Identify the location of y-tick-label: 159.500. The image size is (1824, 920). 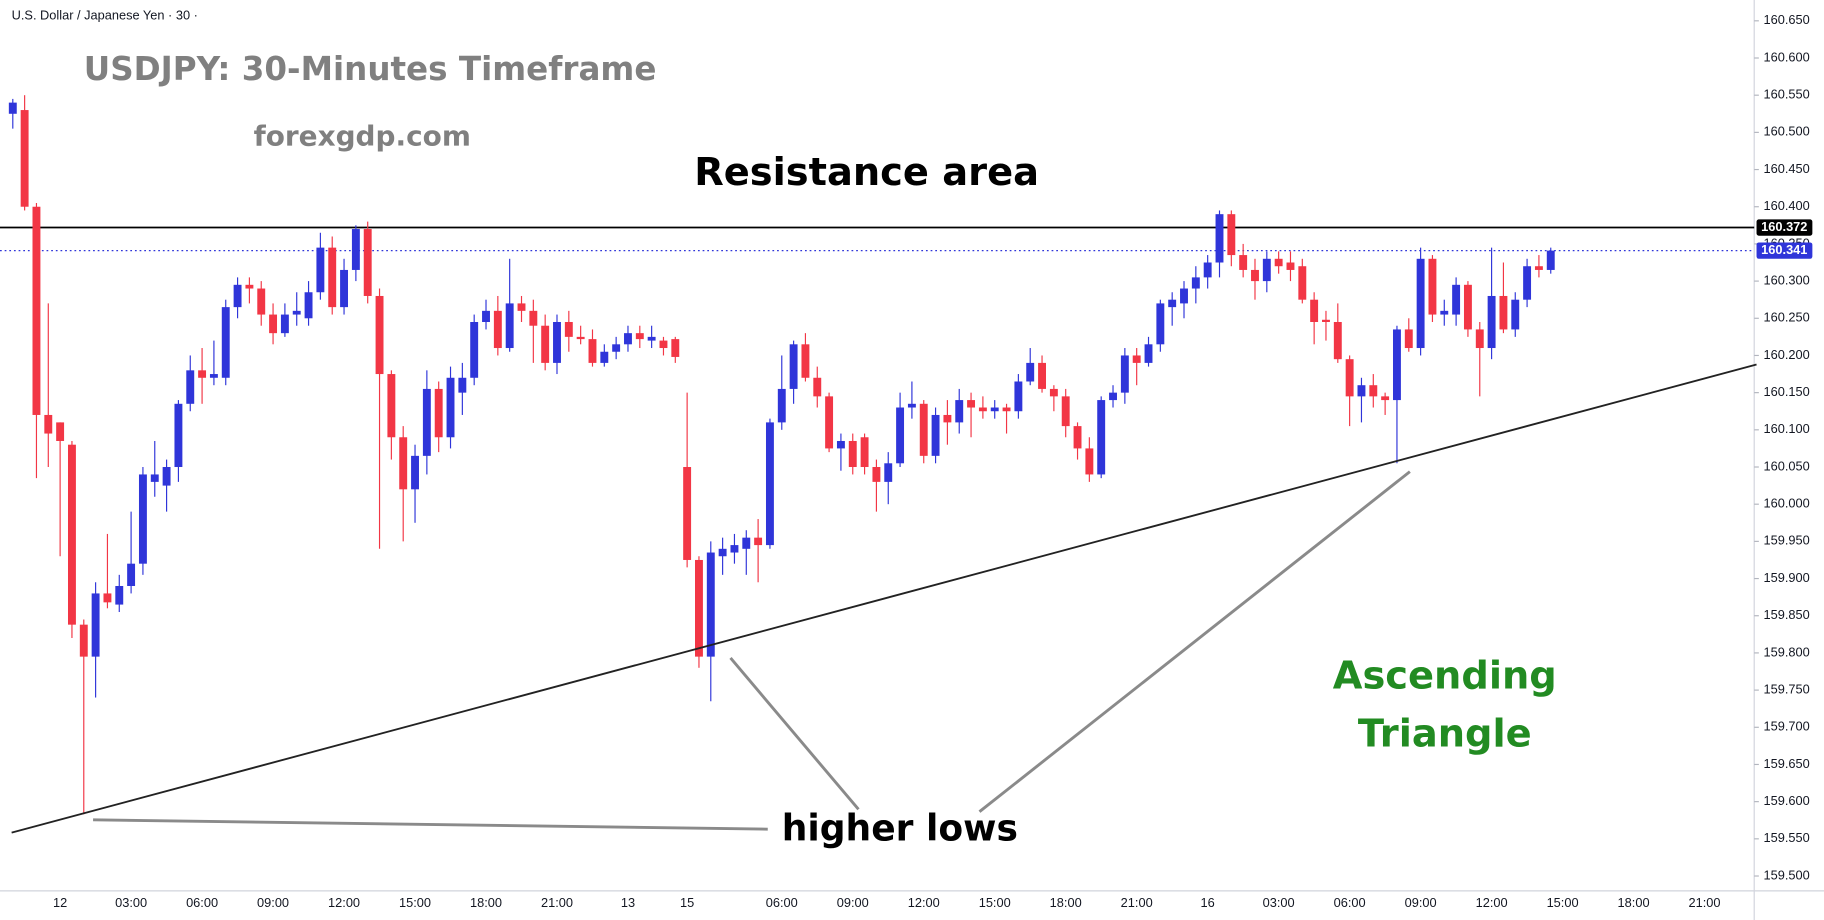
(1787, 874).